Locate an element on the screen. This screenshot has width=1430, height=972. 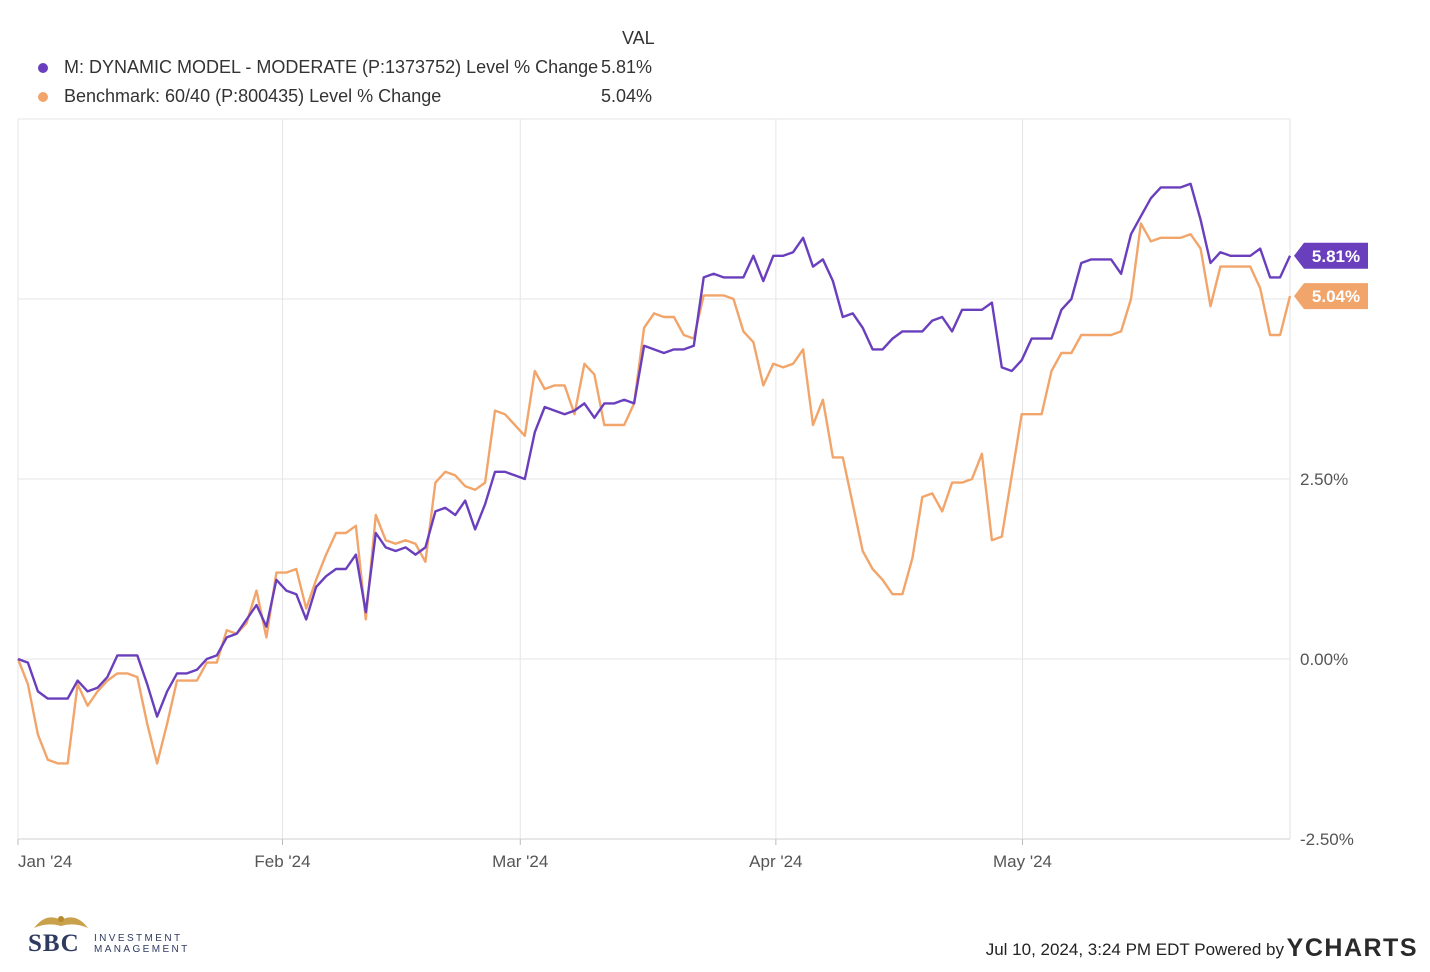
end-label-benchmark: 5.04% is located at coordinates (1331, 296).